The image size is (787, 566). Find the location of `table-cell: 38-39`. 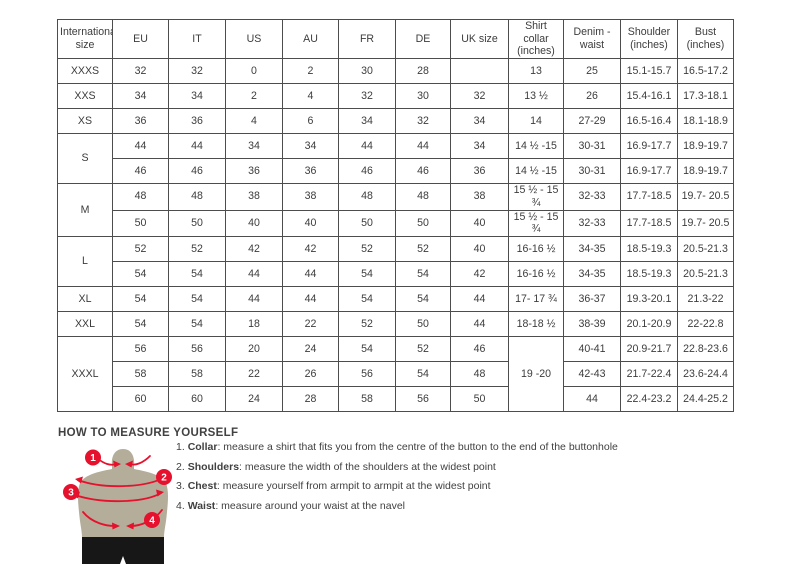

table-cell: 38-39 is located at coordinates (592, 323).